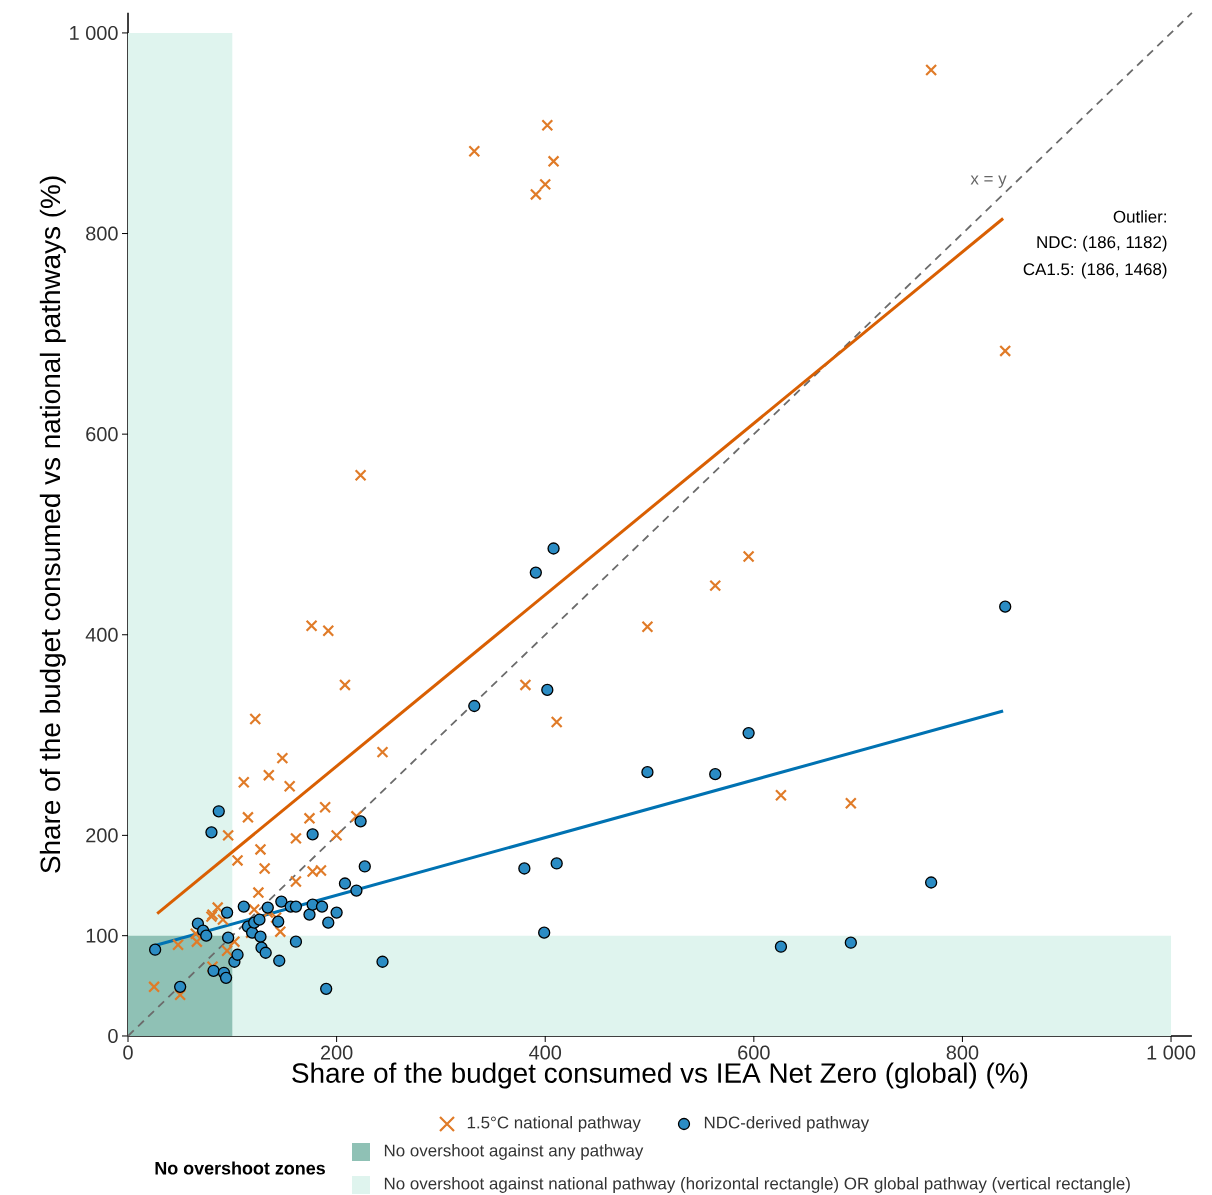 Image resolution: width=1212 pixels, height=1195 pixels. What do you see at coordinates (102, 935) in the screenshot?
I see `y-tick-label: 100` at bounding box center [102, 935].